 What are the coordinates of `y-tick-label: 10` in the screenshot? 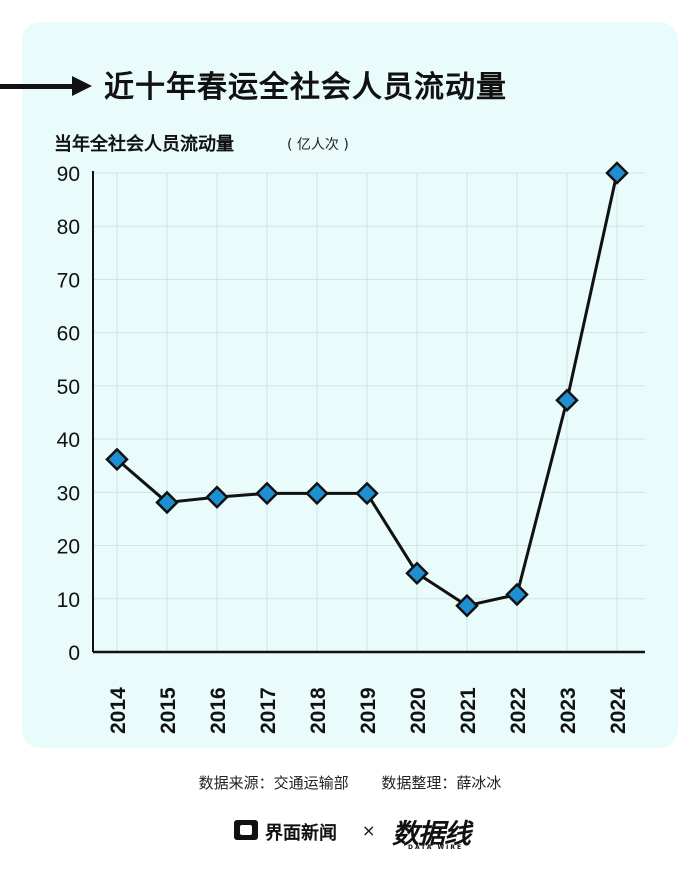 It's located at (68, 600).